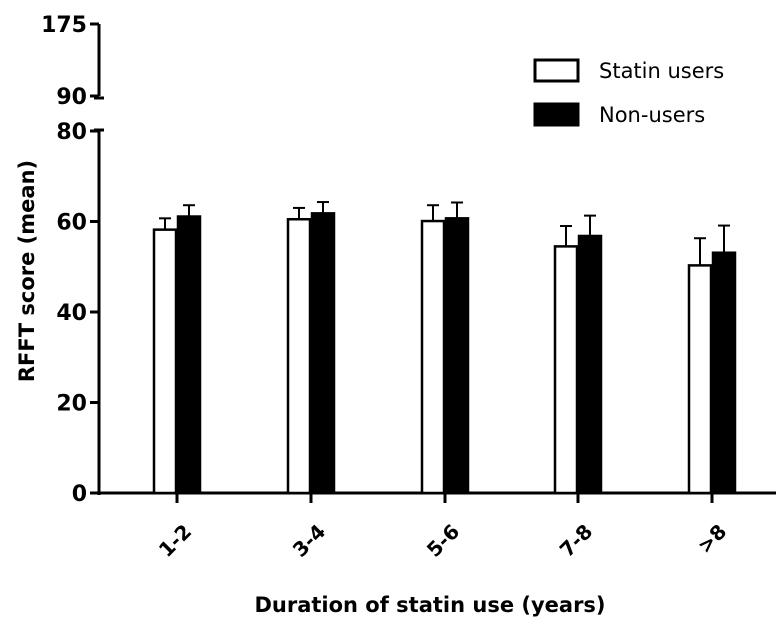 Image resolution: width=776 pixels, height=624 pixels. Describe the element at coordinates (175, 540) in the screenshot. I see `x-tick-label: 1-2` at that location.